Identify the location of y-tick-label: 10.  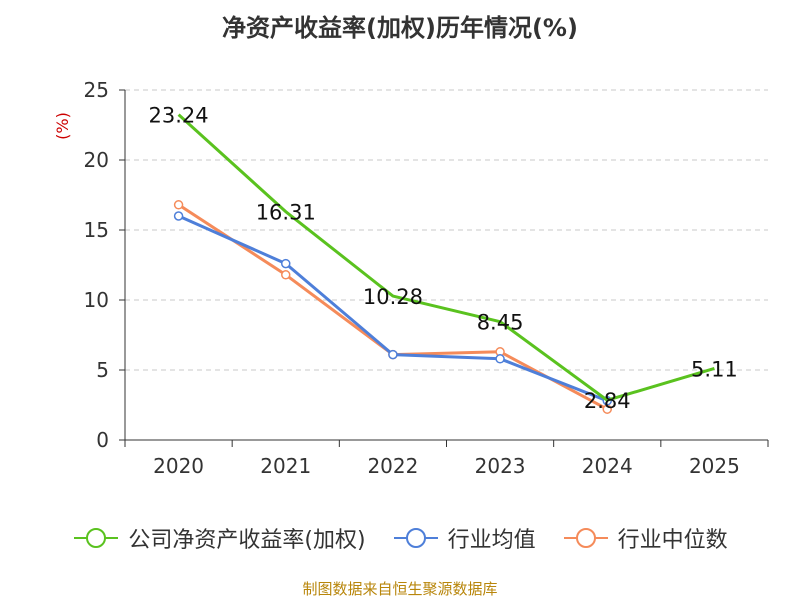
(96, 300).